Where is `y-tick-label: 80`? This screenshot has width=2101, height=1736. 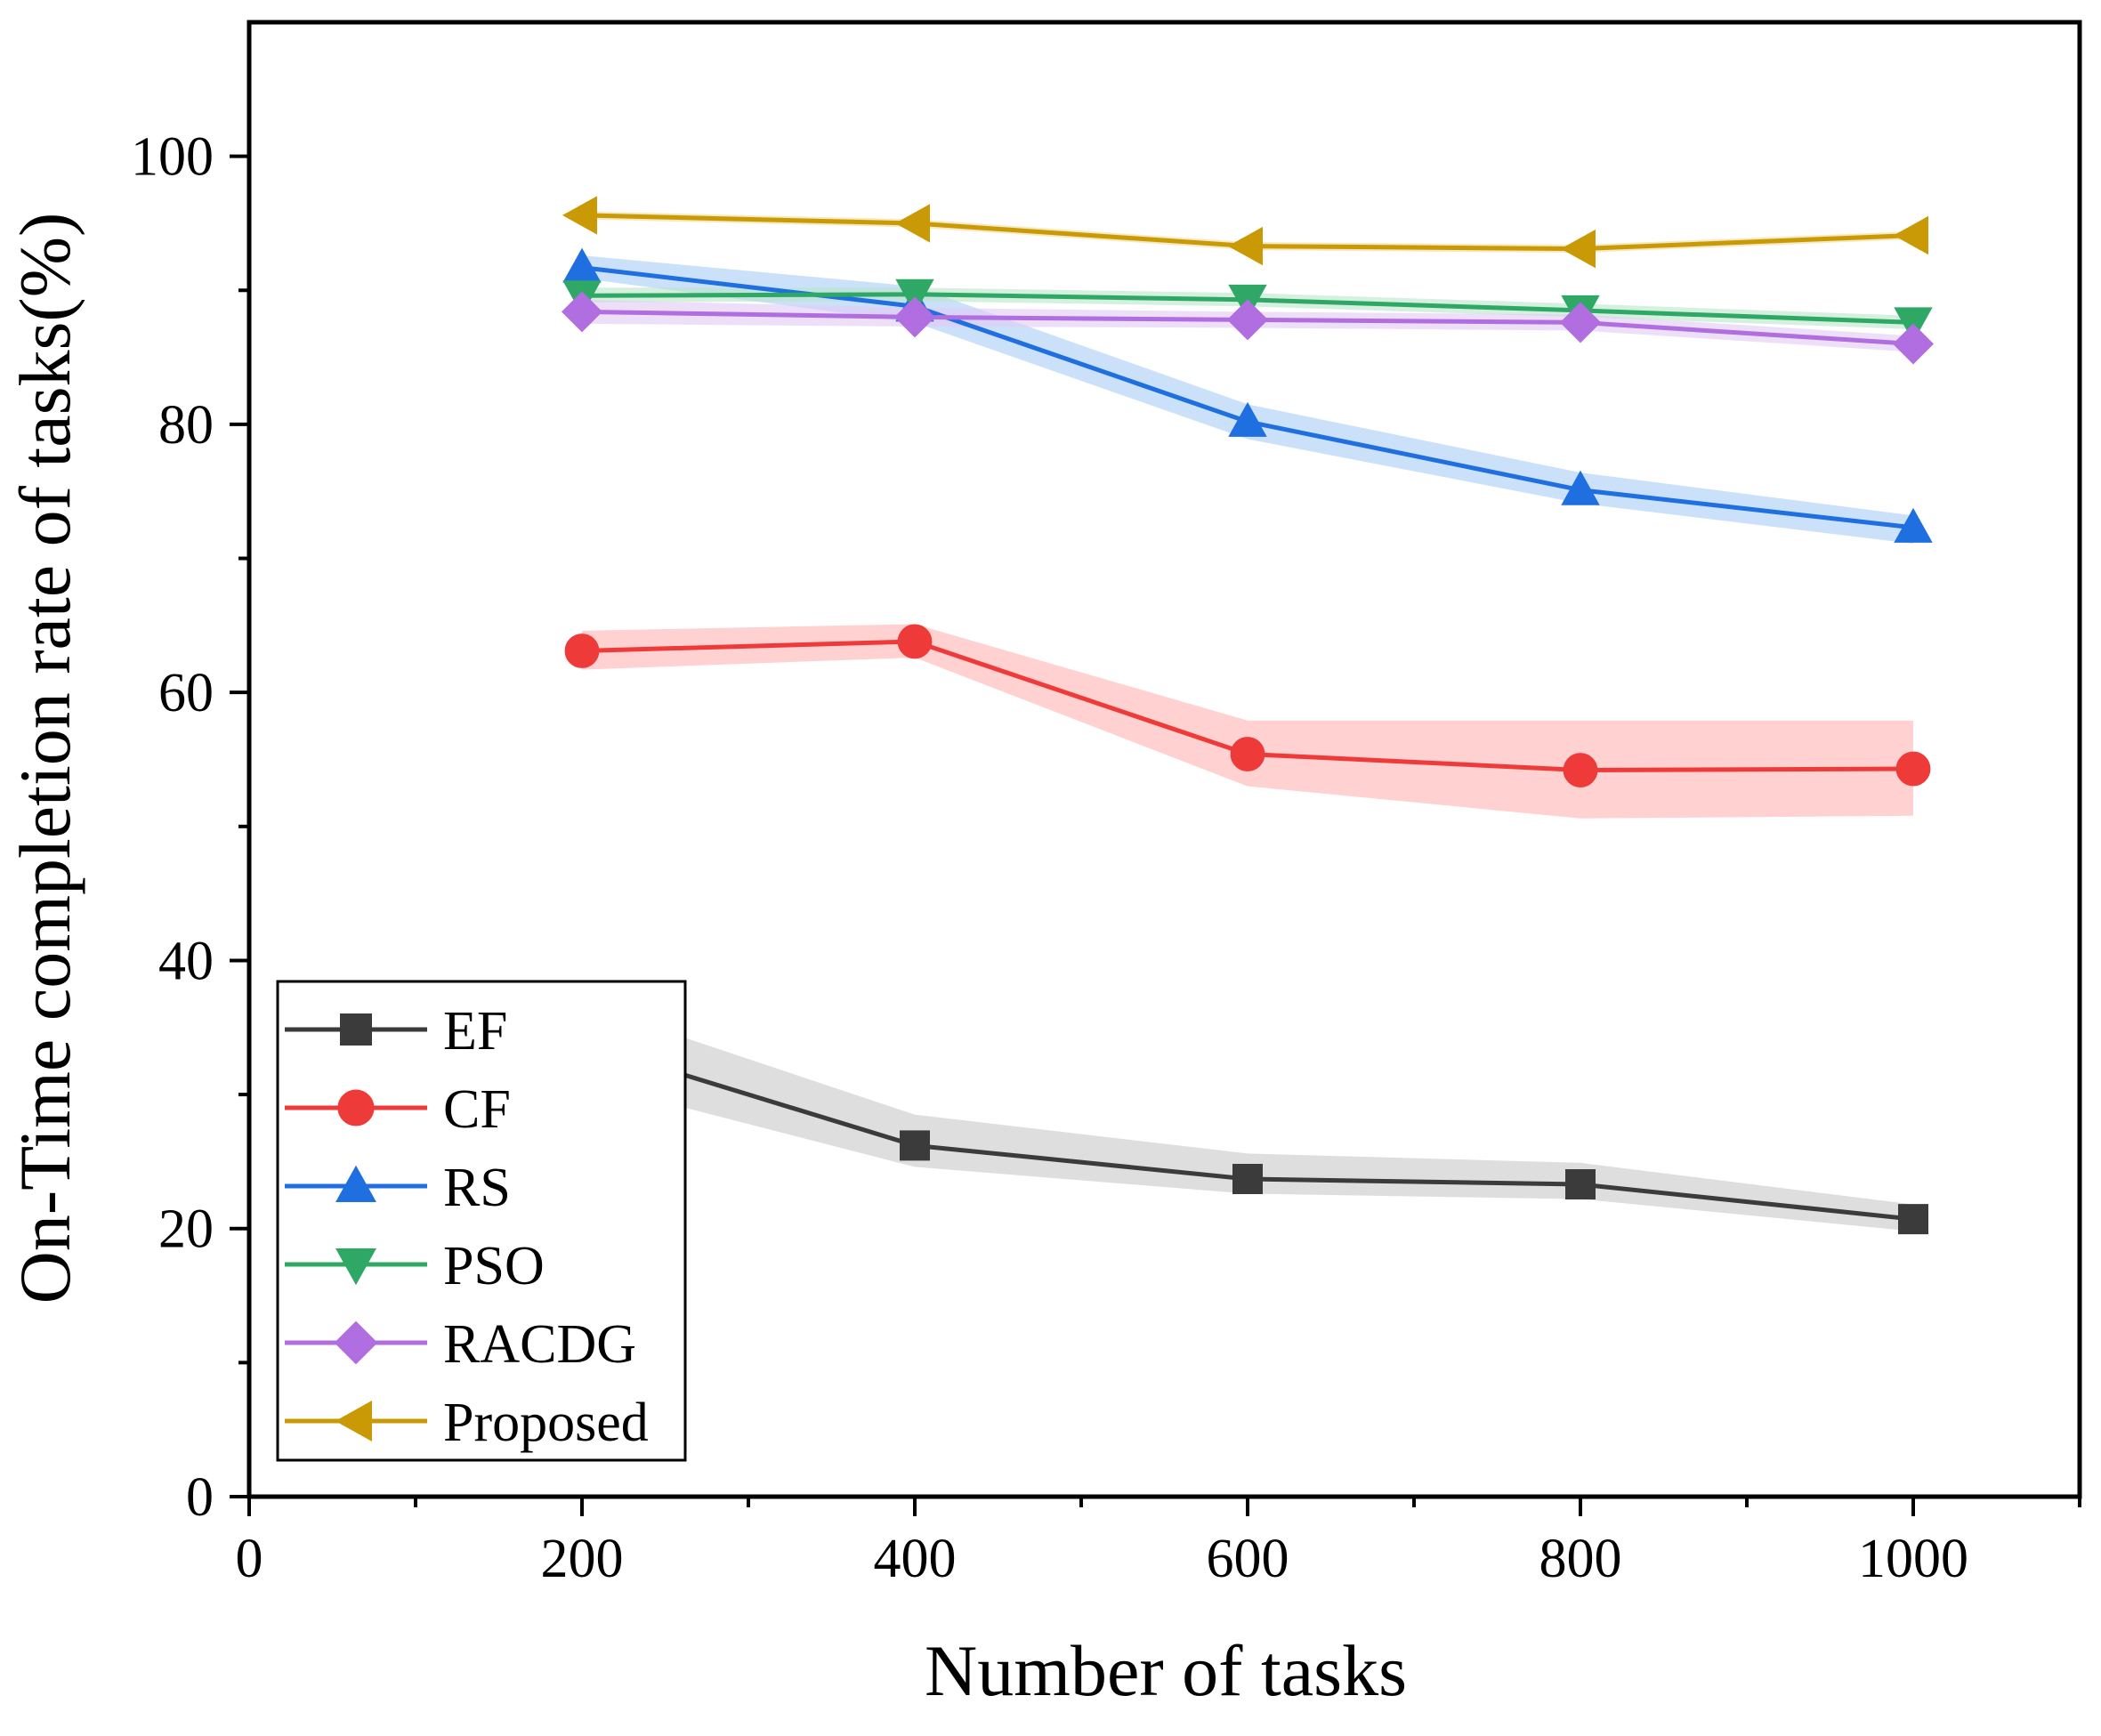
y-tick-label: 80 is located at coordinates (186, 425).